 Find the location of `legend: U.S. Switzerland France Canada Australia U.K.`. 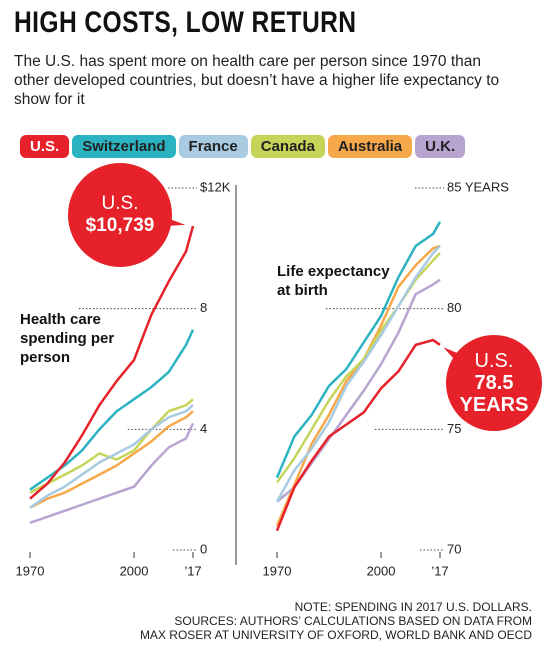

legend: U.S. Switzerland France Canada Australia U.K. is located at coordinates (243, 146).